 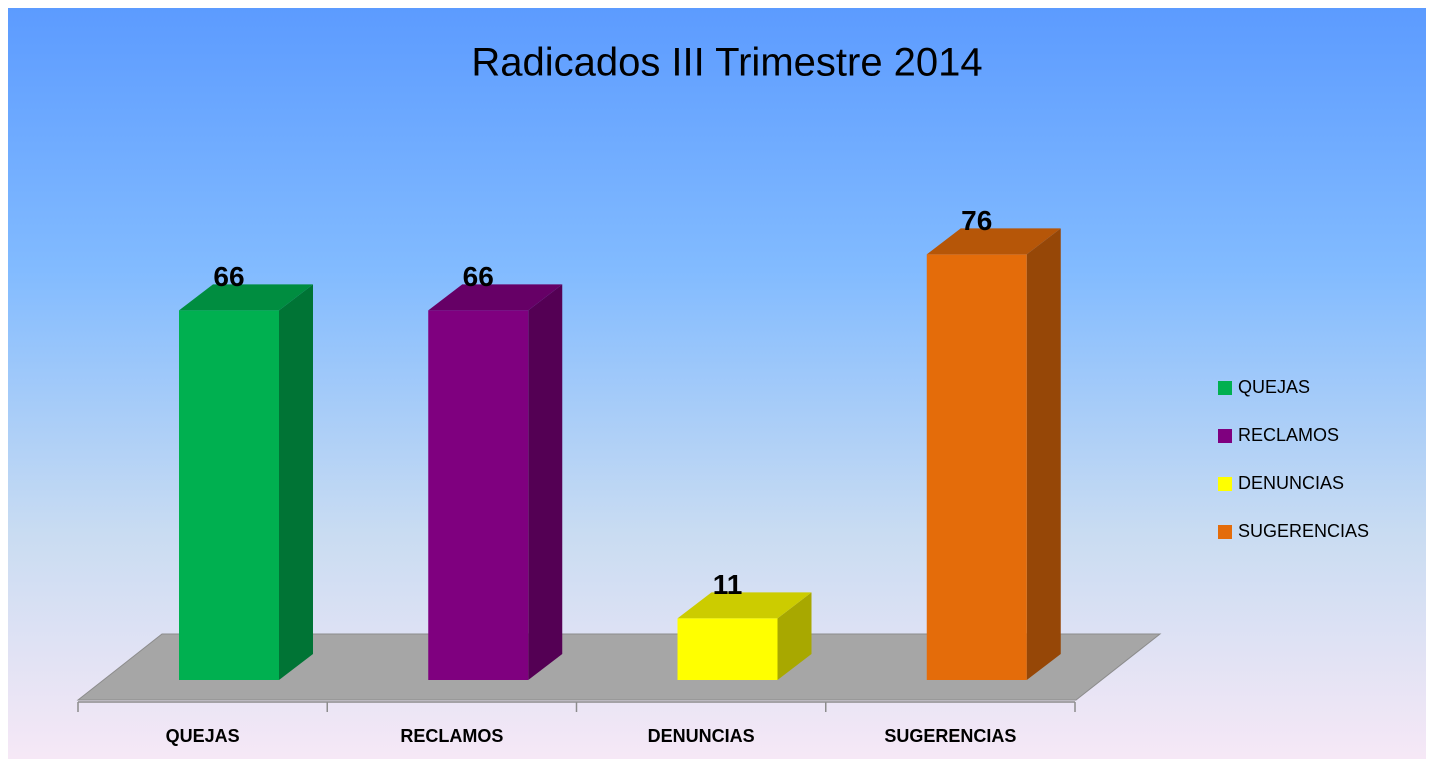 I want to click on legend-label: RECLAMOS, so click(x=1288, y=435).